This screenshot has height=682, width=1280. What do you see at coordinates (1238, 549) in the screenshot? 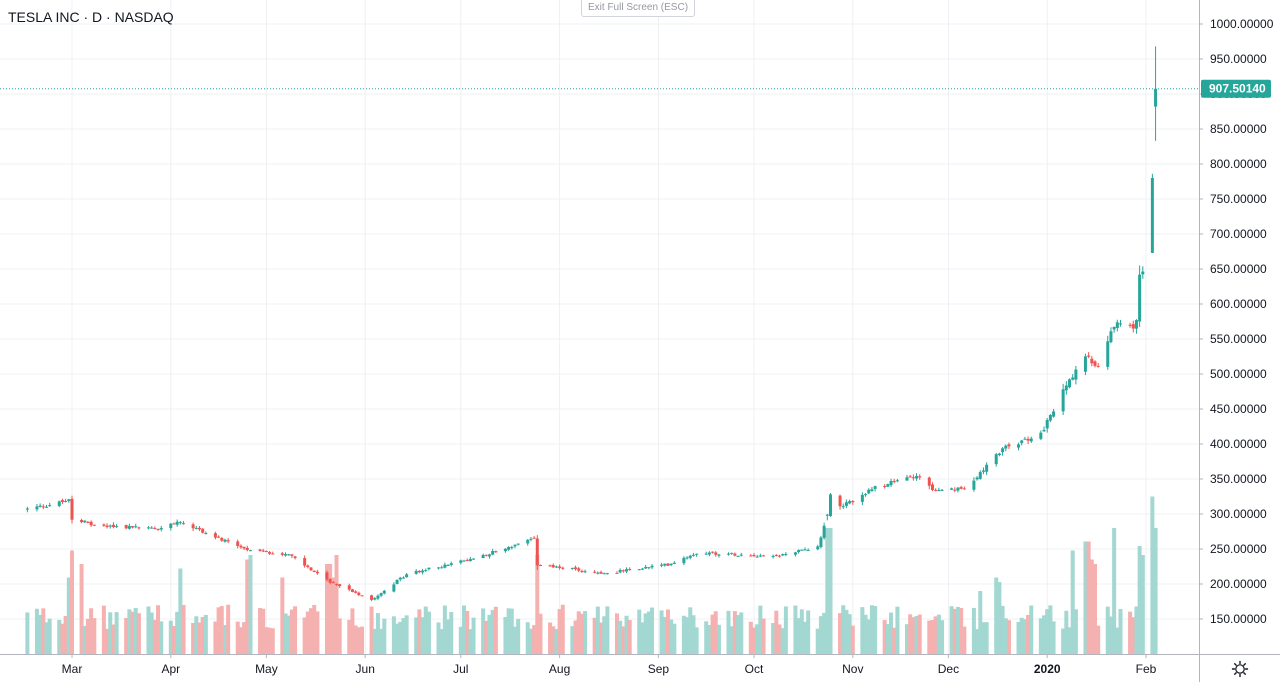
I see `price-tick-label: 250.00000` at bounding box center [1238, 549].